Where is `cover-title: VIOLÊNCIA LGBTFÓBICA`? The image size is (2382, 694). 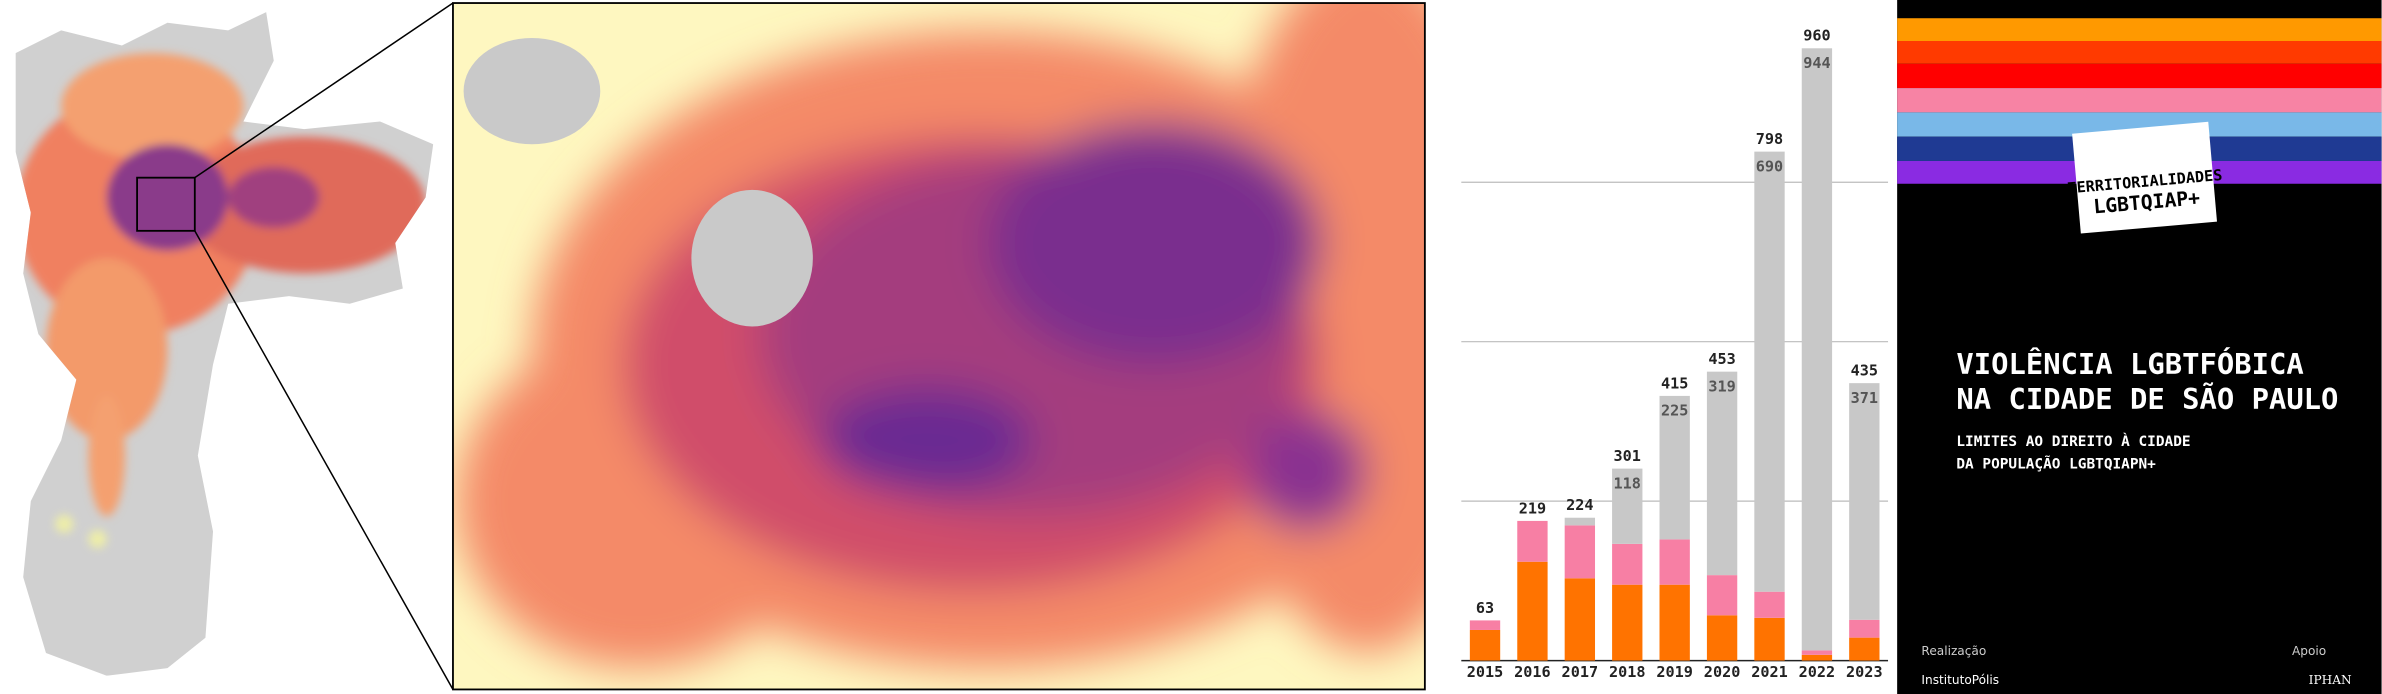 cover-title: VIOLÊNCIA LGBTFÓBICA is located at coordinates (2129, 364).